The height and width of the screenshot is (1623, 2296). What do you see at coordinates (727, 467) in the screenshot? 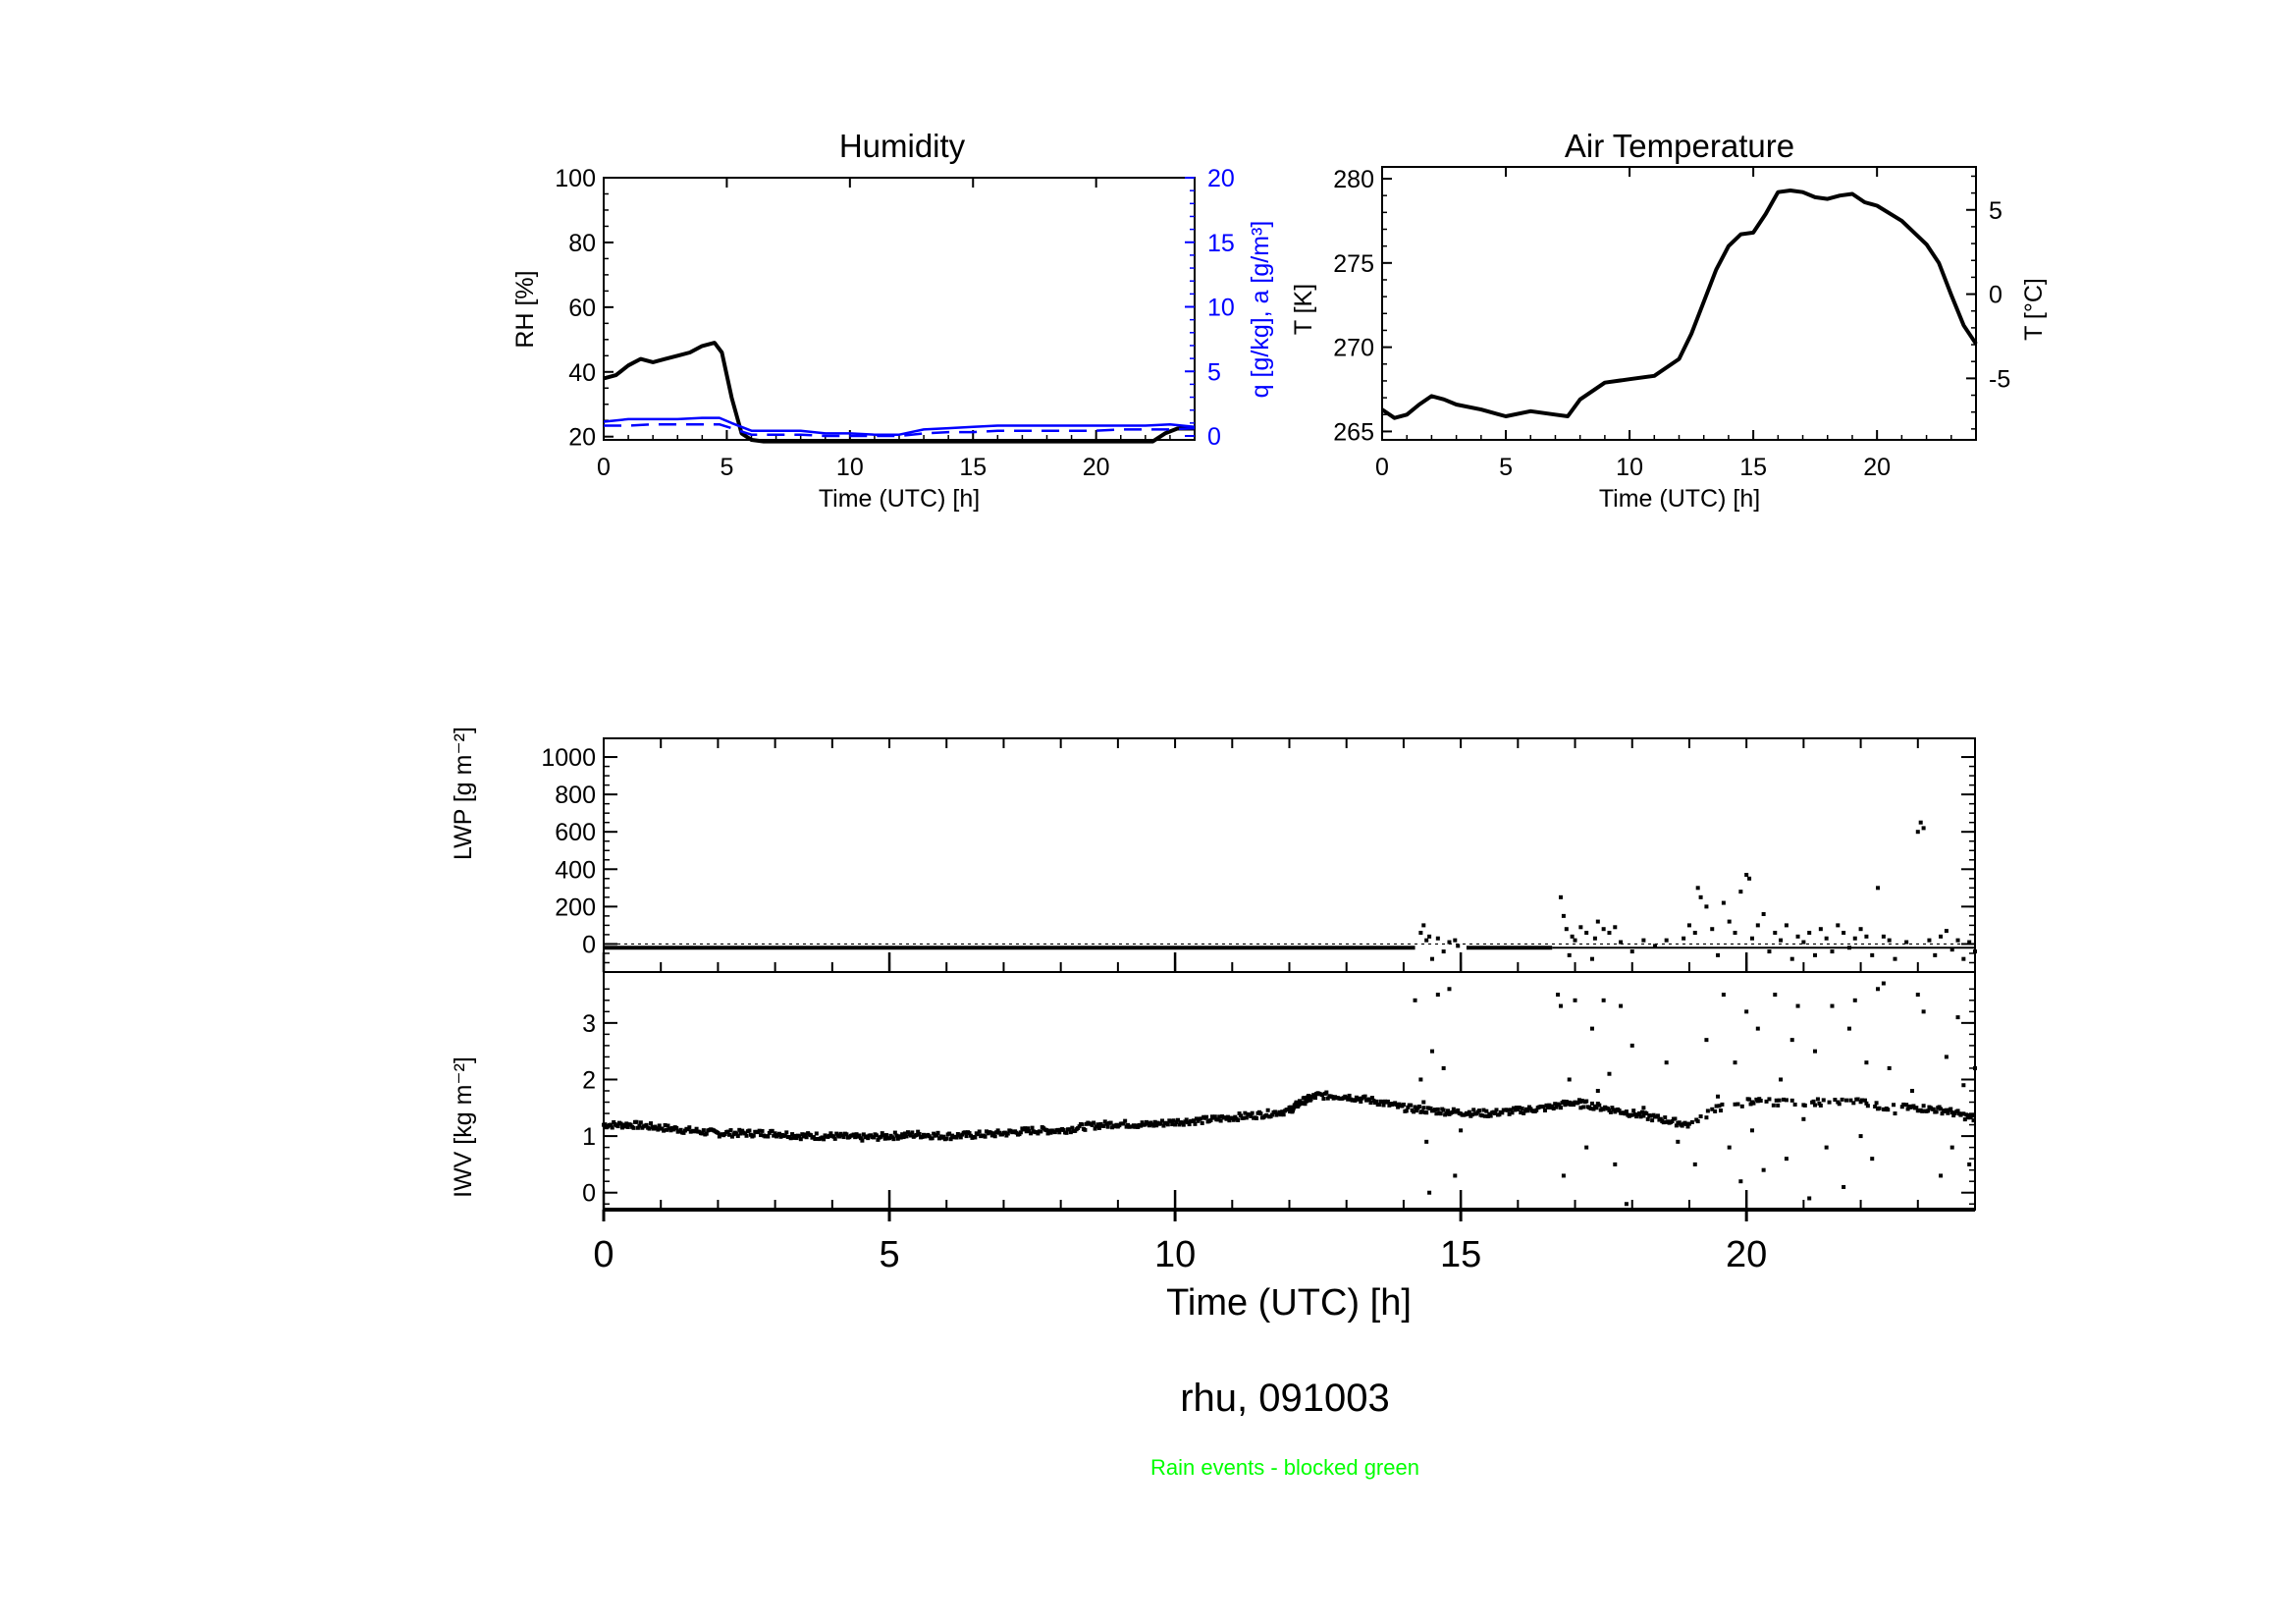
I see `humidity-xtick-label: 5` at bounding box center [727, 467].